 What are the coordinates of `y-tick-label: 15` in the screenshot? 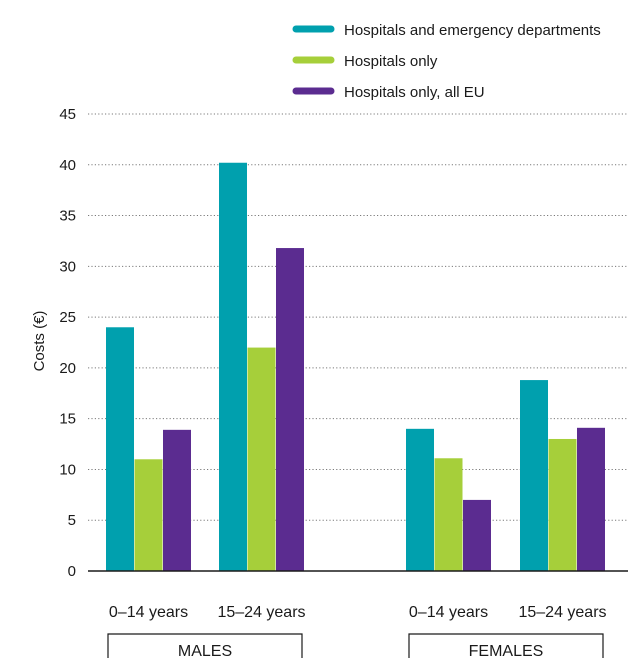 It's located at (67, 419).